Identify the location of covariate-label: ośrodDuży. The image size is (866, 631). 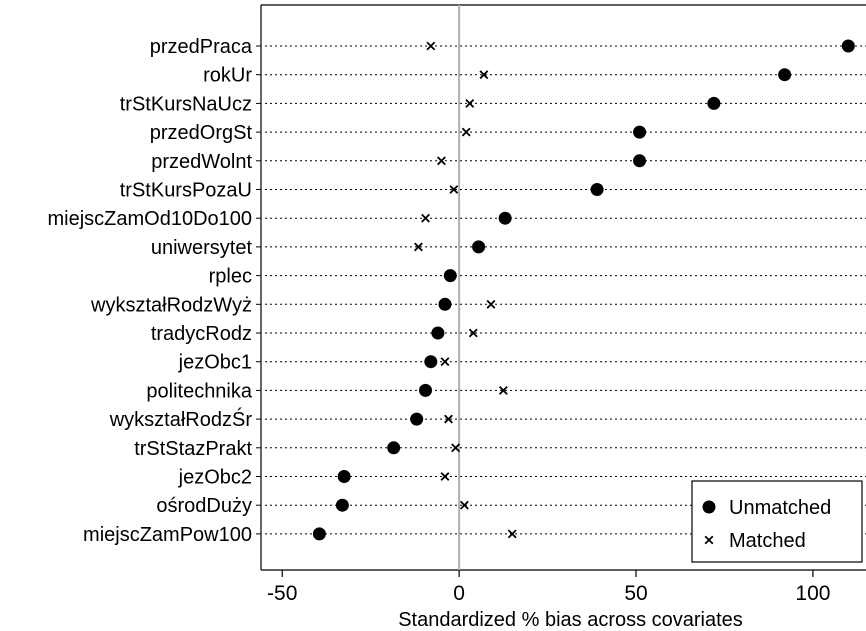
(204, 506).